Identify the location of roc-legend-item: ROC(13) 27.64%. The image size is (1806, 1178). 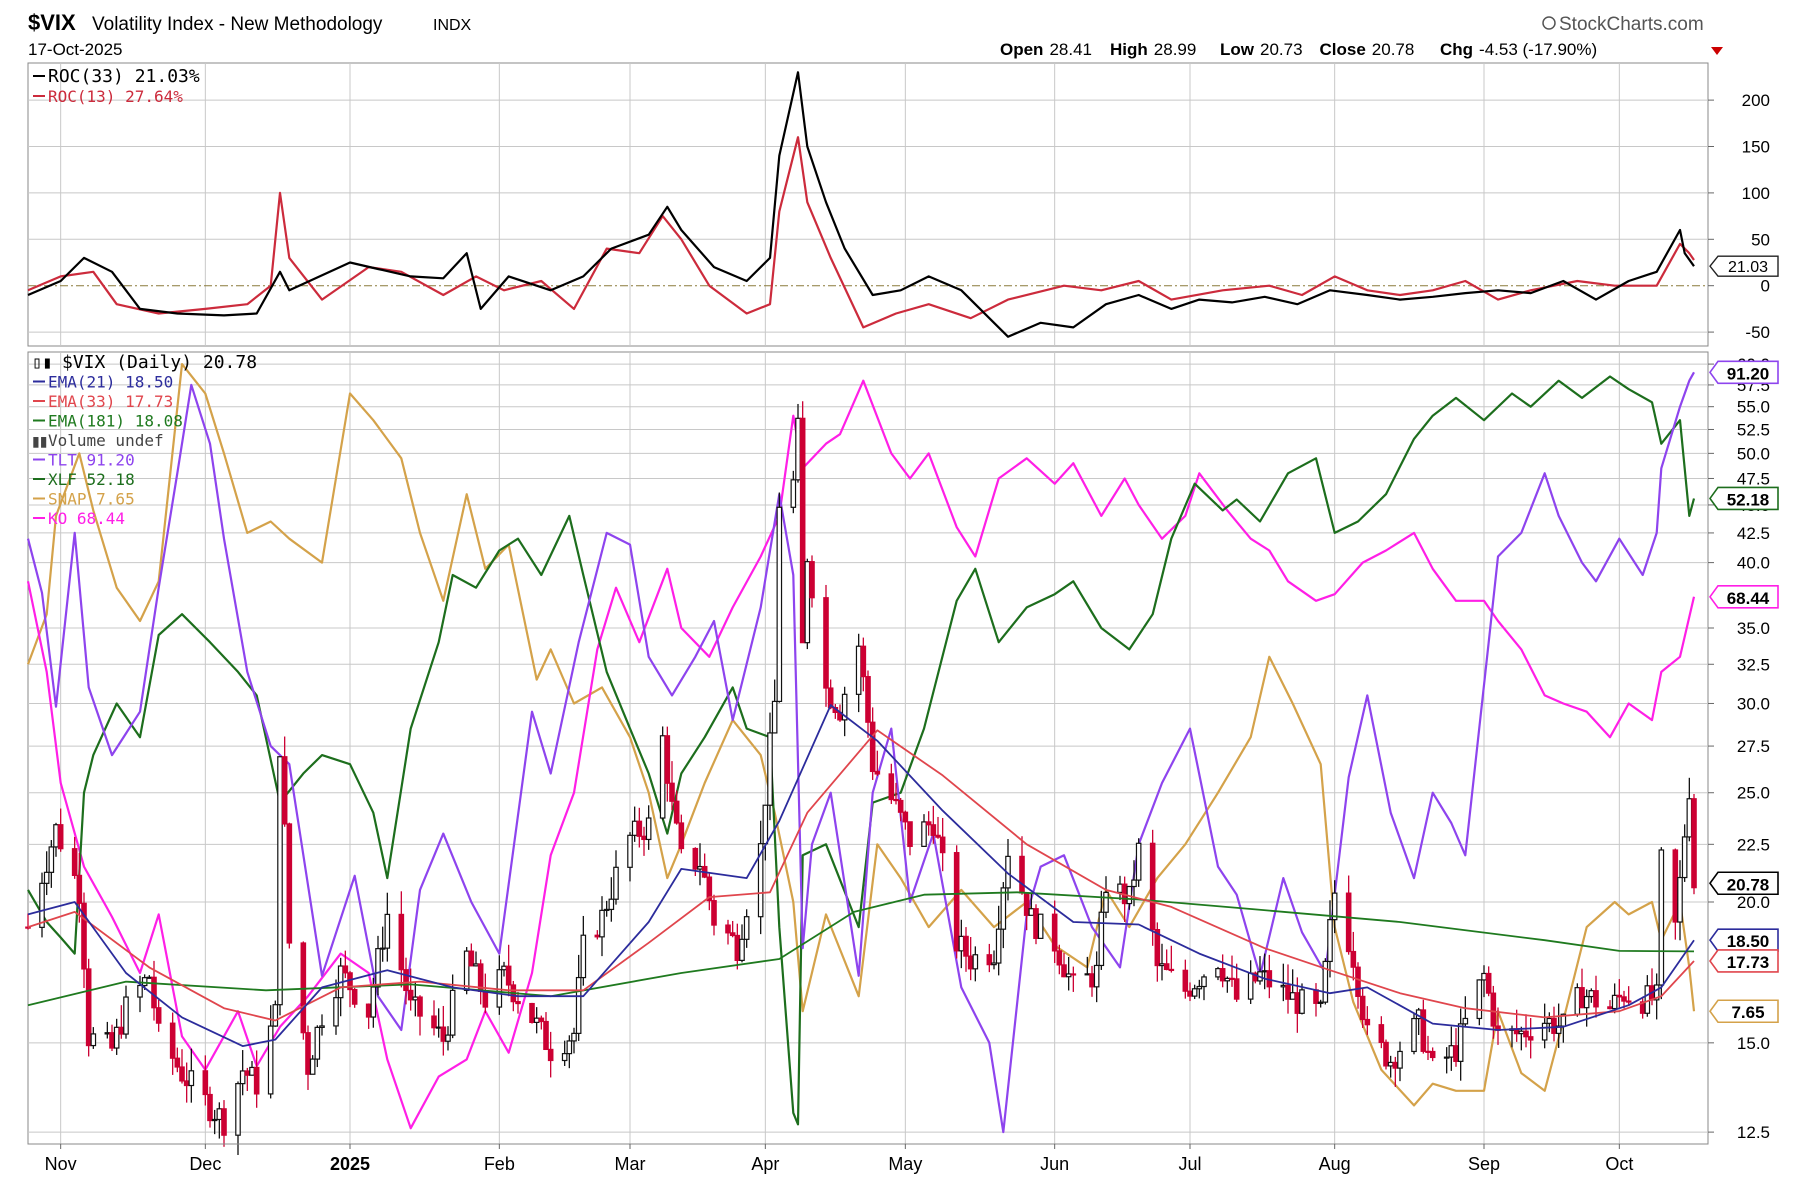
(115, 96).